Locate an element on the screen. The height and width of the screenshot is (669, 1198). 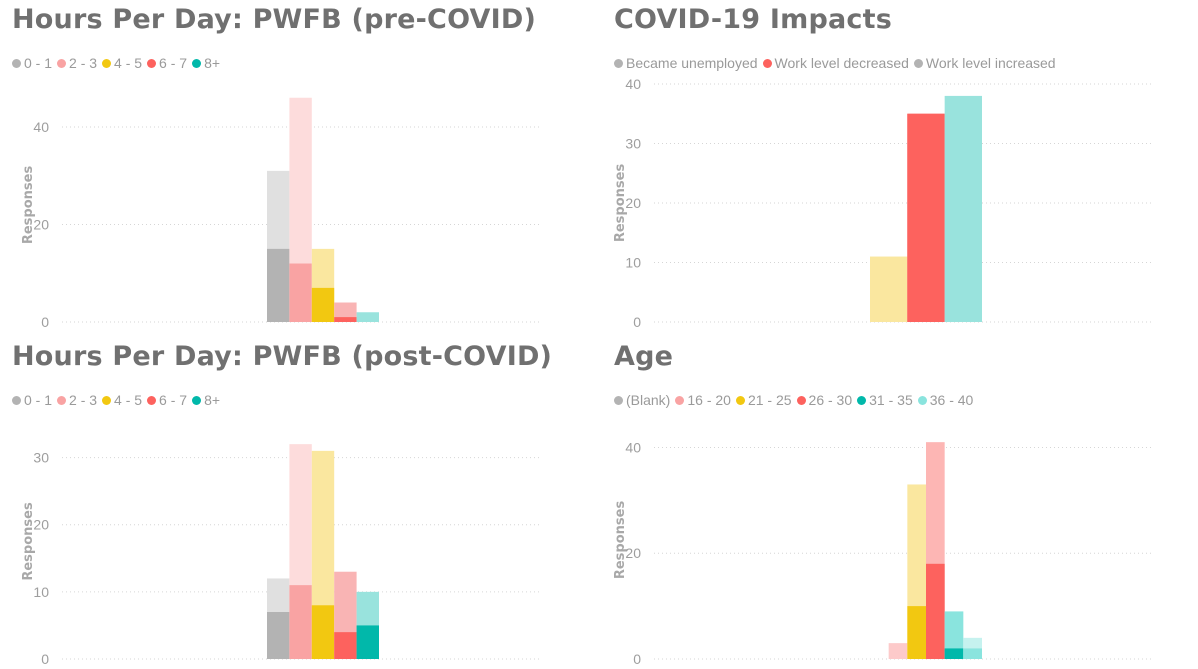
legend-item: 26 - 30 is located at coordinates (824, 400).